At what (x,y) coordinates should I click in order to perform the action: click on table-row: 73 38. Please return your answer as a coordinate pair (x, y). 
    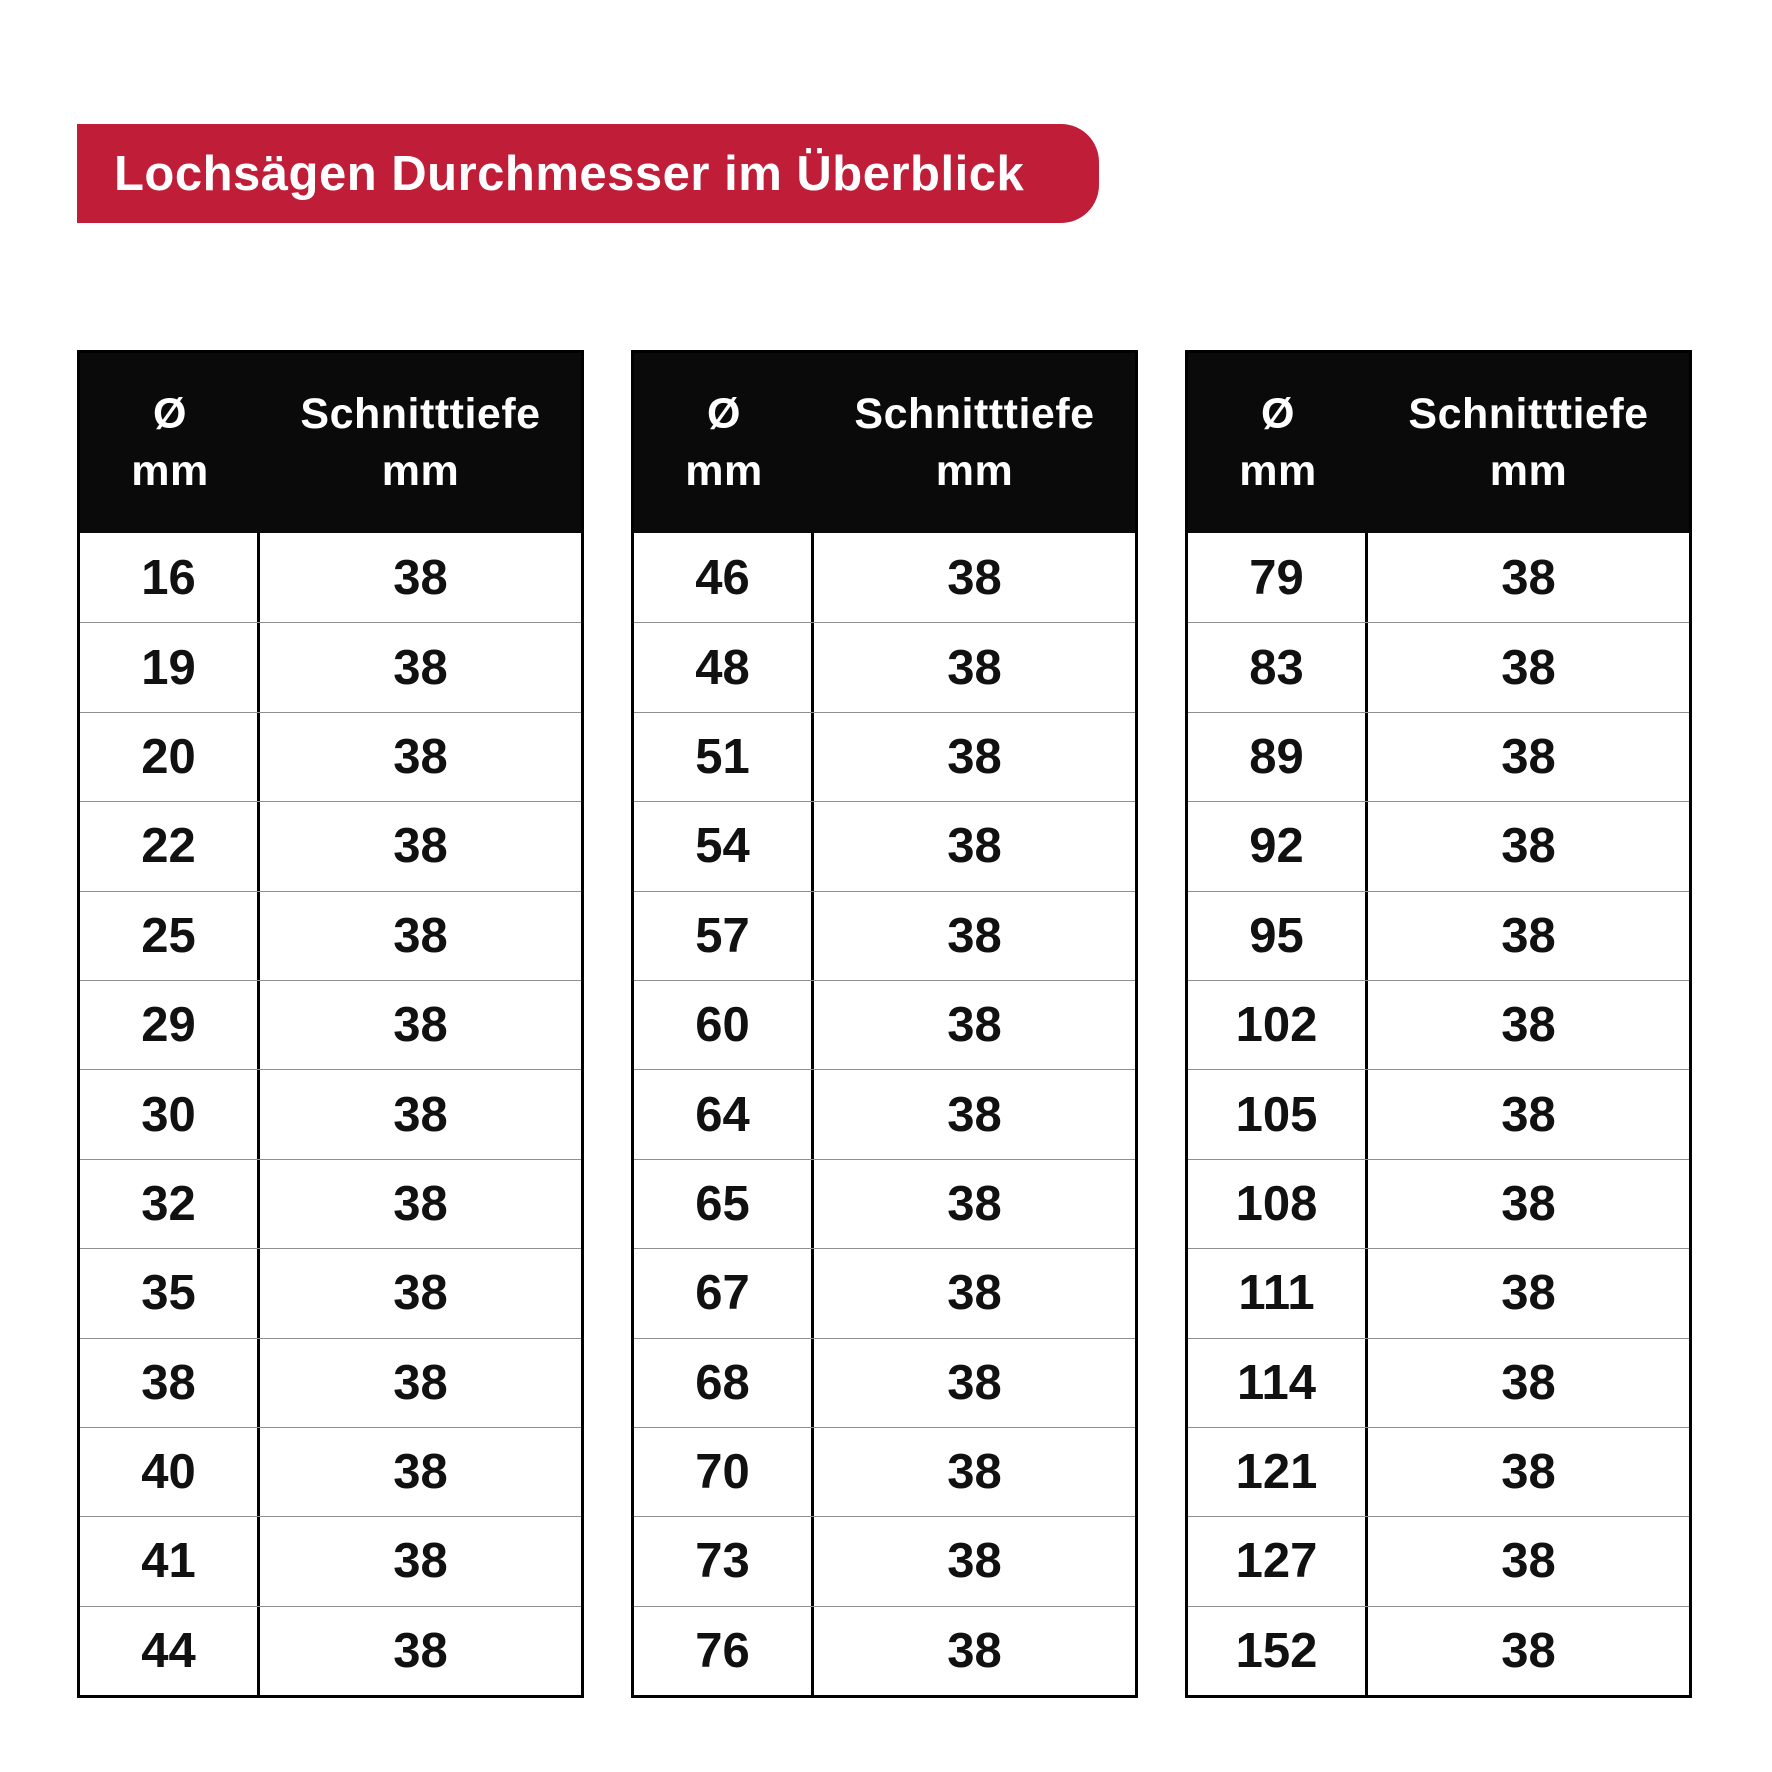
    Looking at the image, I should click on (884, 1561).